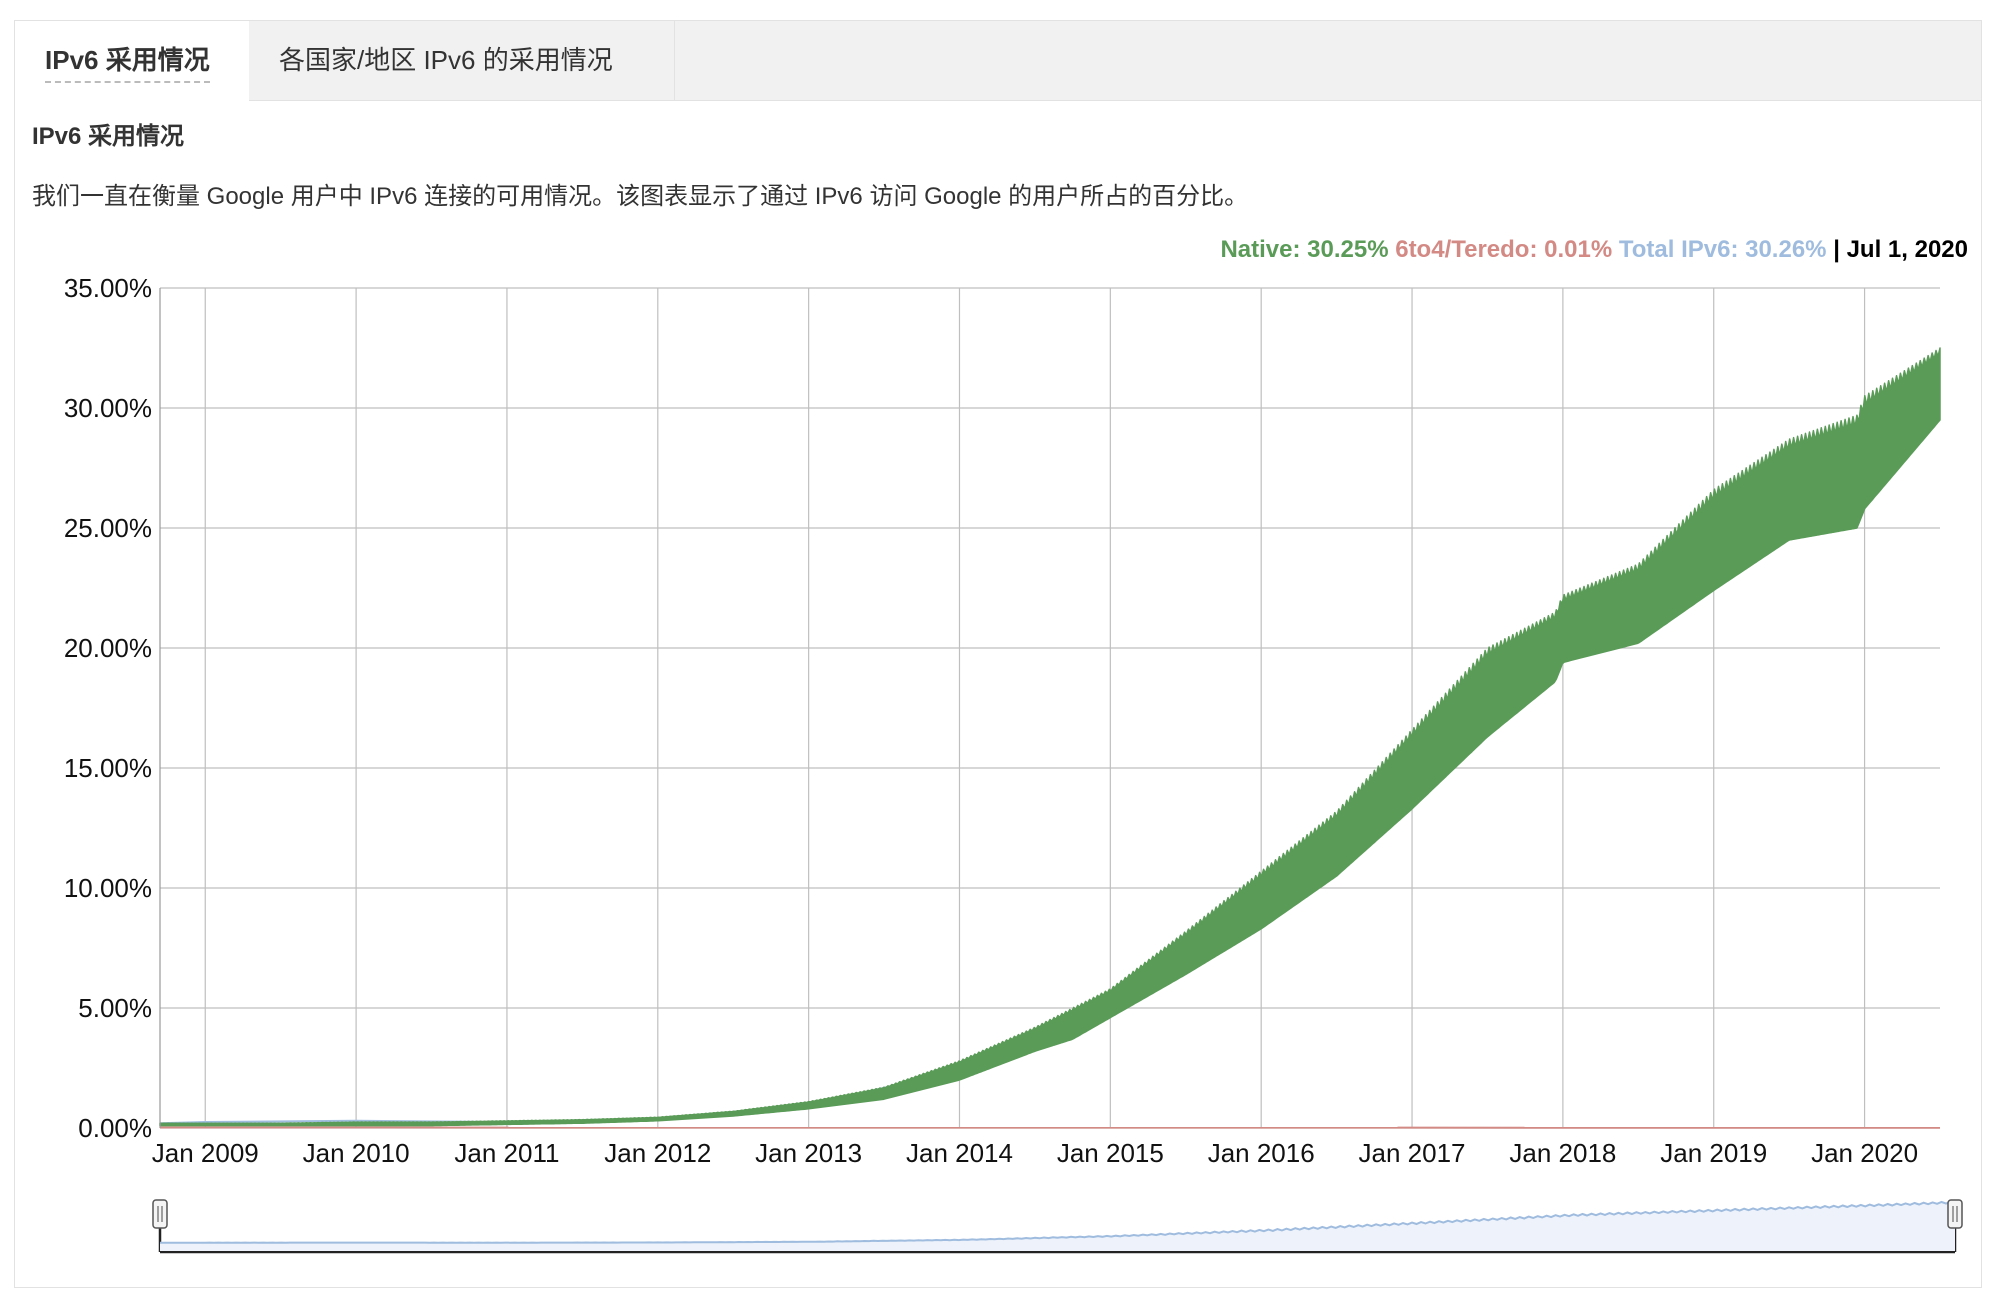 The image size is (1998, 1306). What do you see at coordinates (108, 528) in the screenshot?
I see `y-tick-label: 25.00%` at bounding box center [108, 528].